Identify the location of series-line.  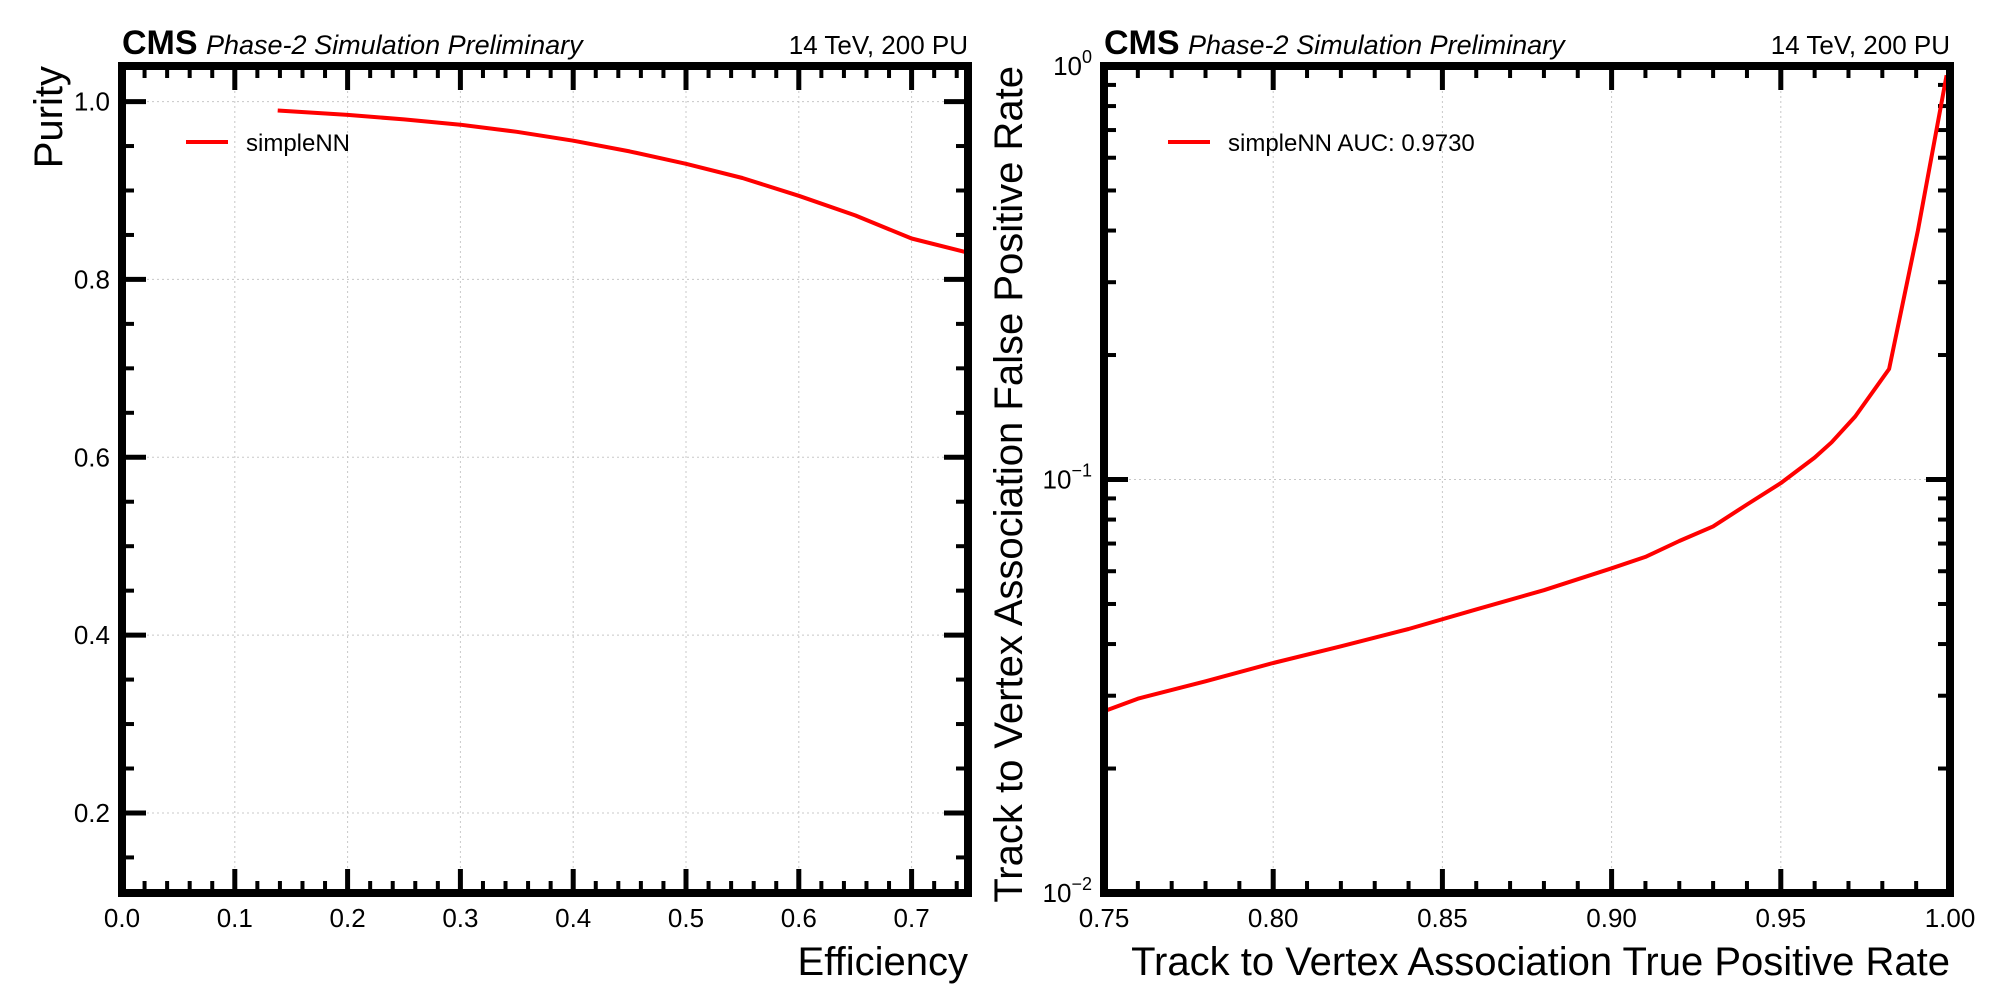
(623, 181).